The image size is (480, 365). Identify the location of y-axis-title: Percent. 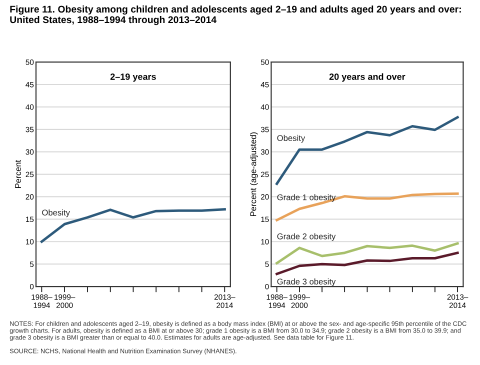
(18, 174).